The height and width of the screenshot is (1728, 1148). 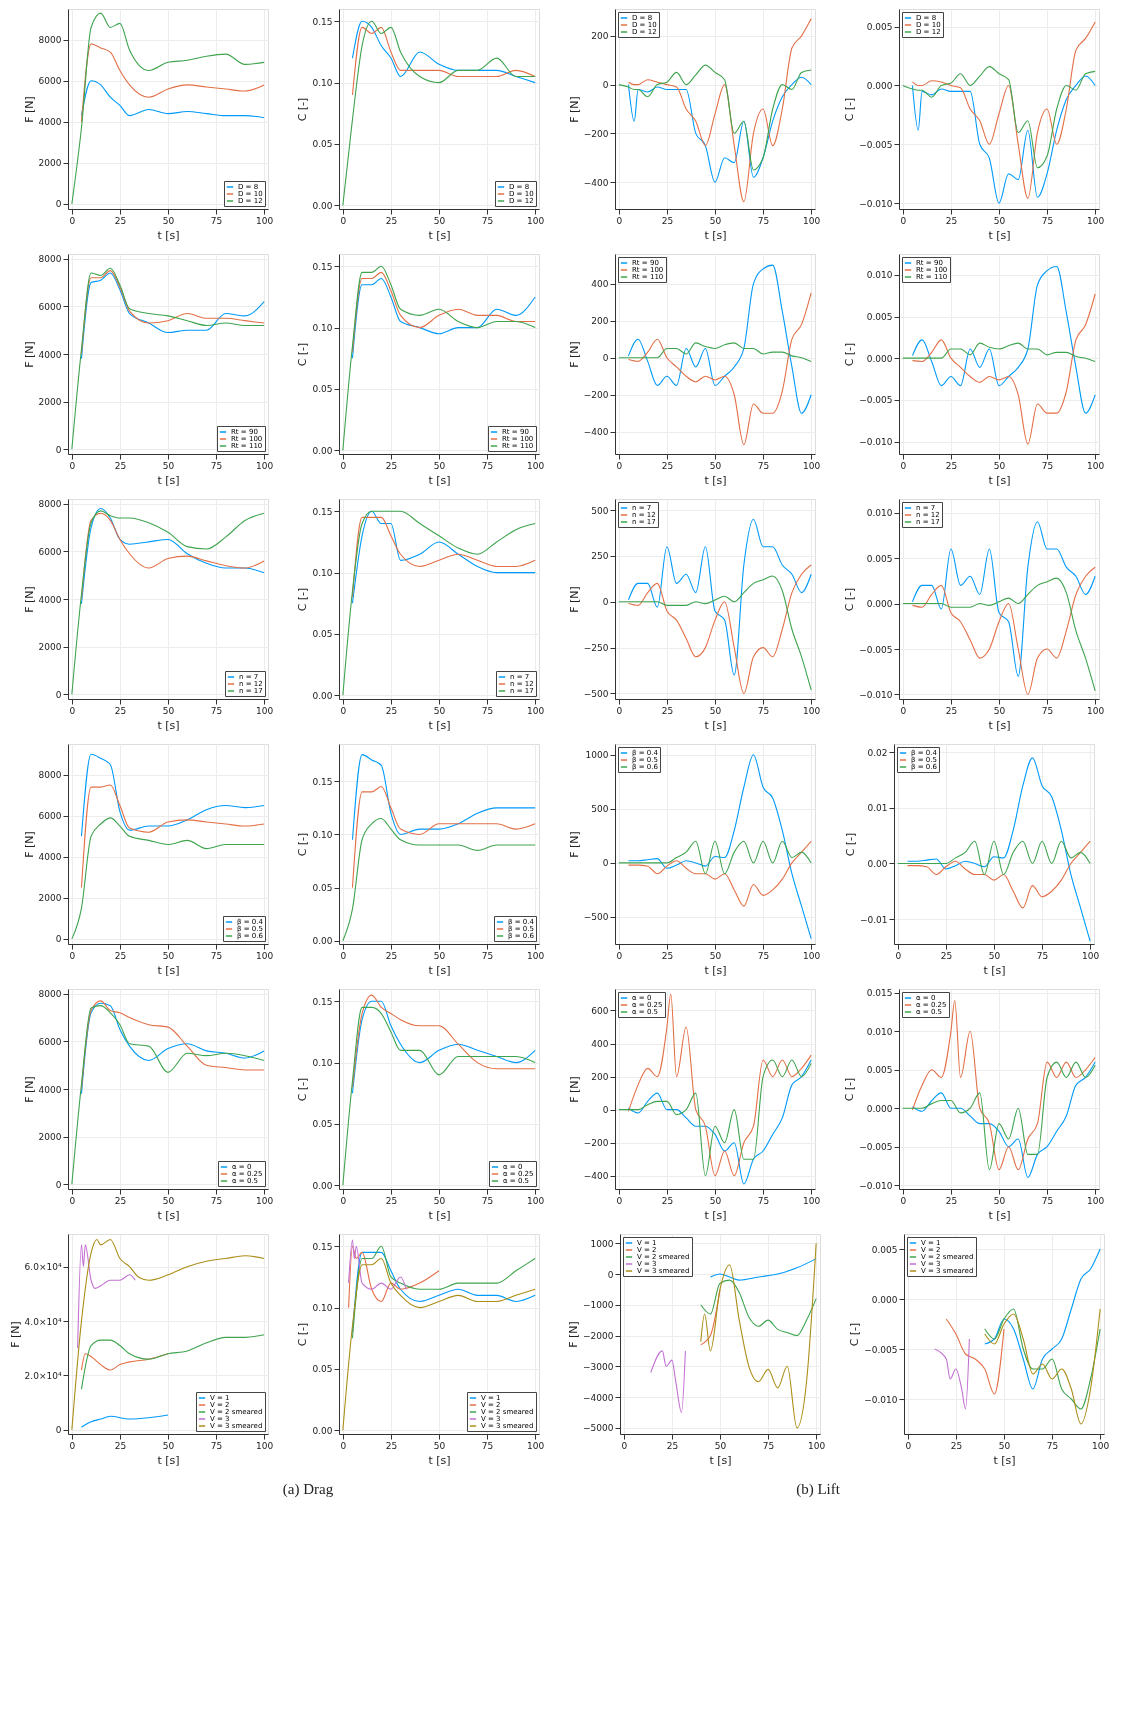 What do you see at coordinates (598, 1428) in the screenshot?
I see `y-tick-label: −5000` at bounding box center [598, 1428].